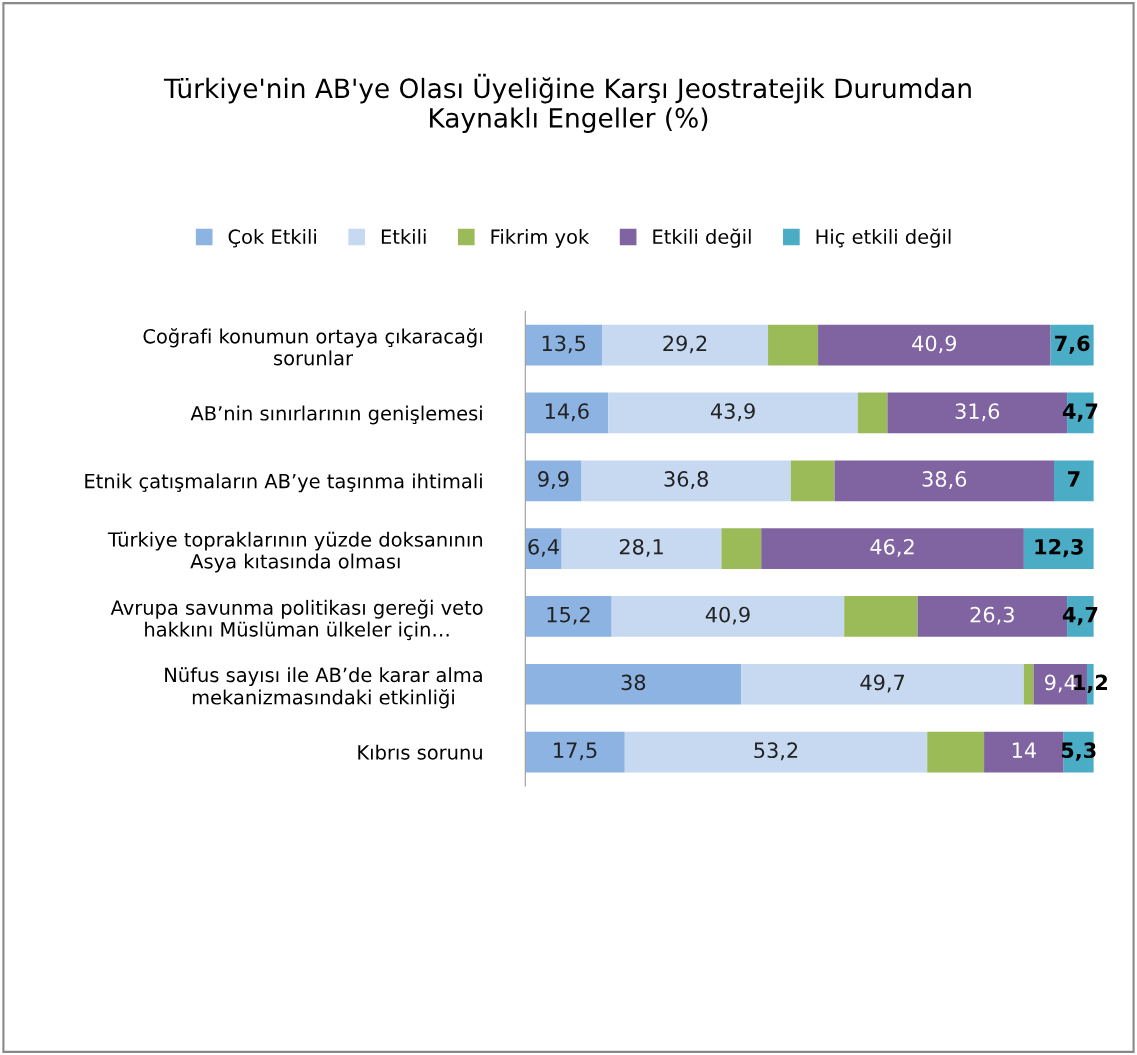 Image resolution: width=1137 pixels, height=1055 pixels. I want to click on data-label: 46,2, so click(892, 547).